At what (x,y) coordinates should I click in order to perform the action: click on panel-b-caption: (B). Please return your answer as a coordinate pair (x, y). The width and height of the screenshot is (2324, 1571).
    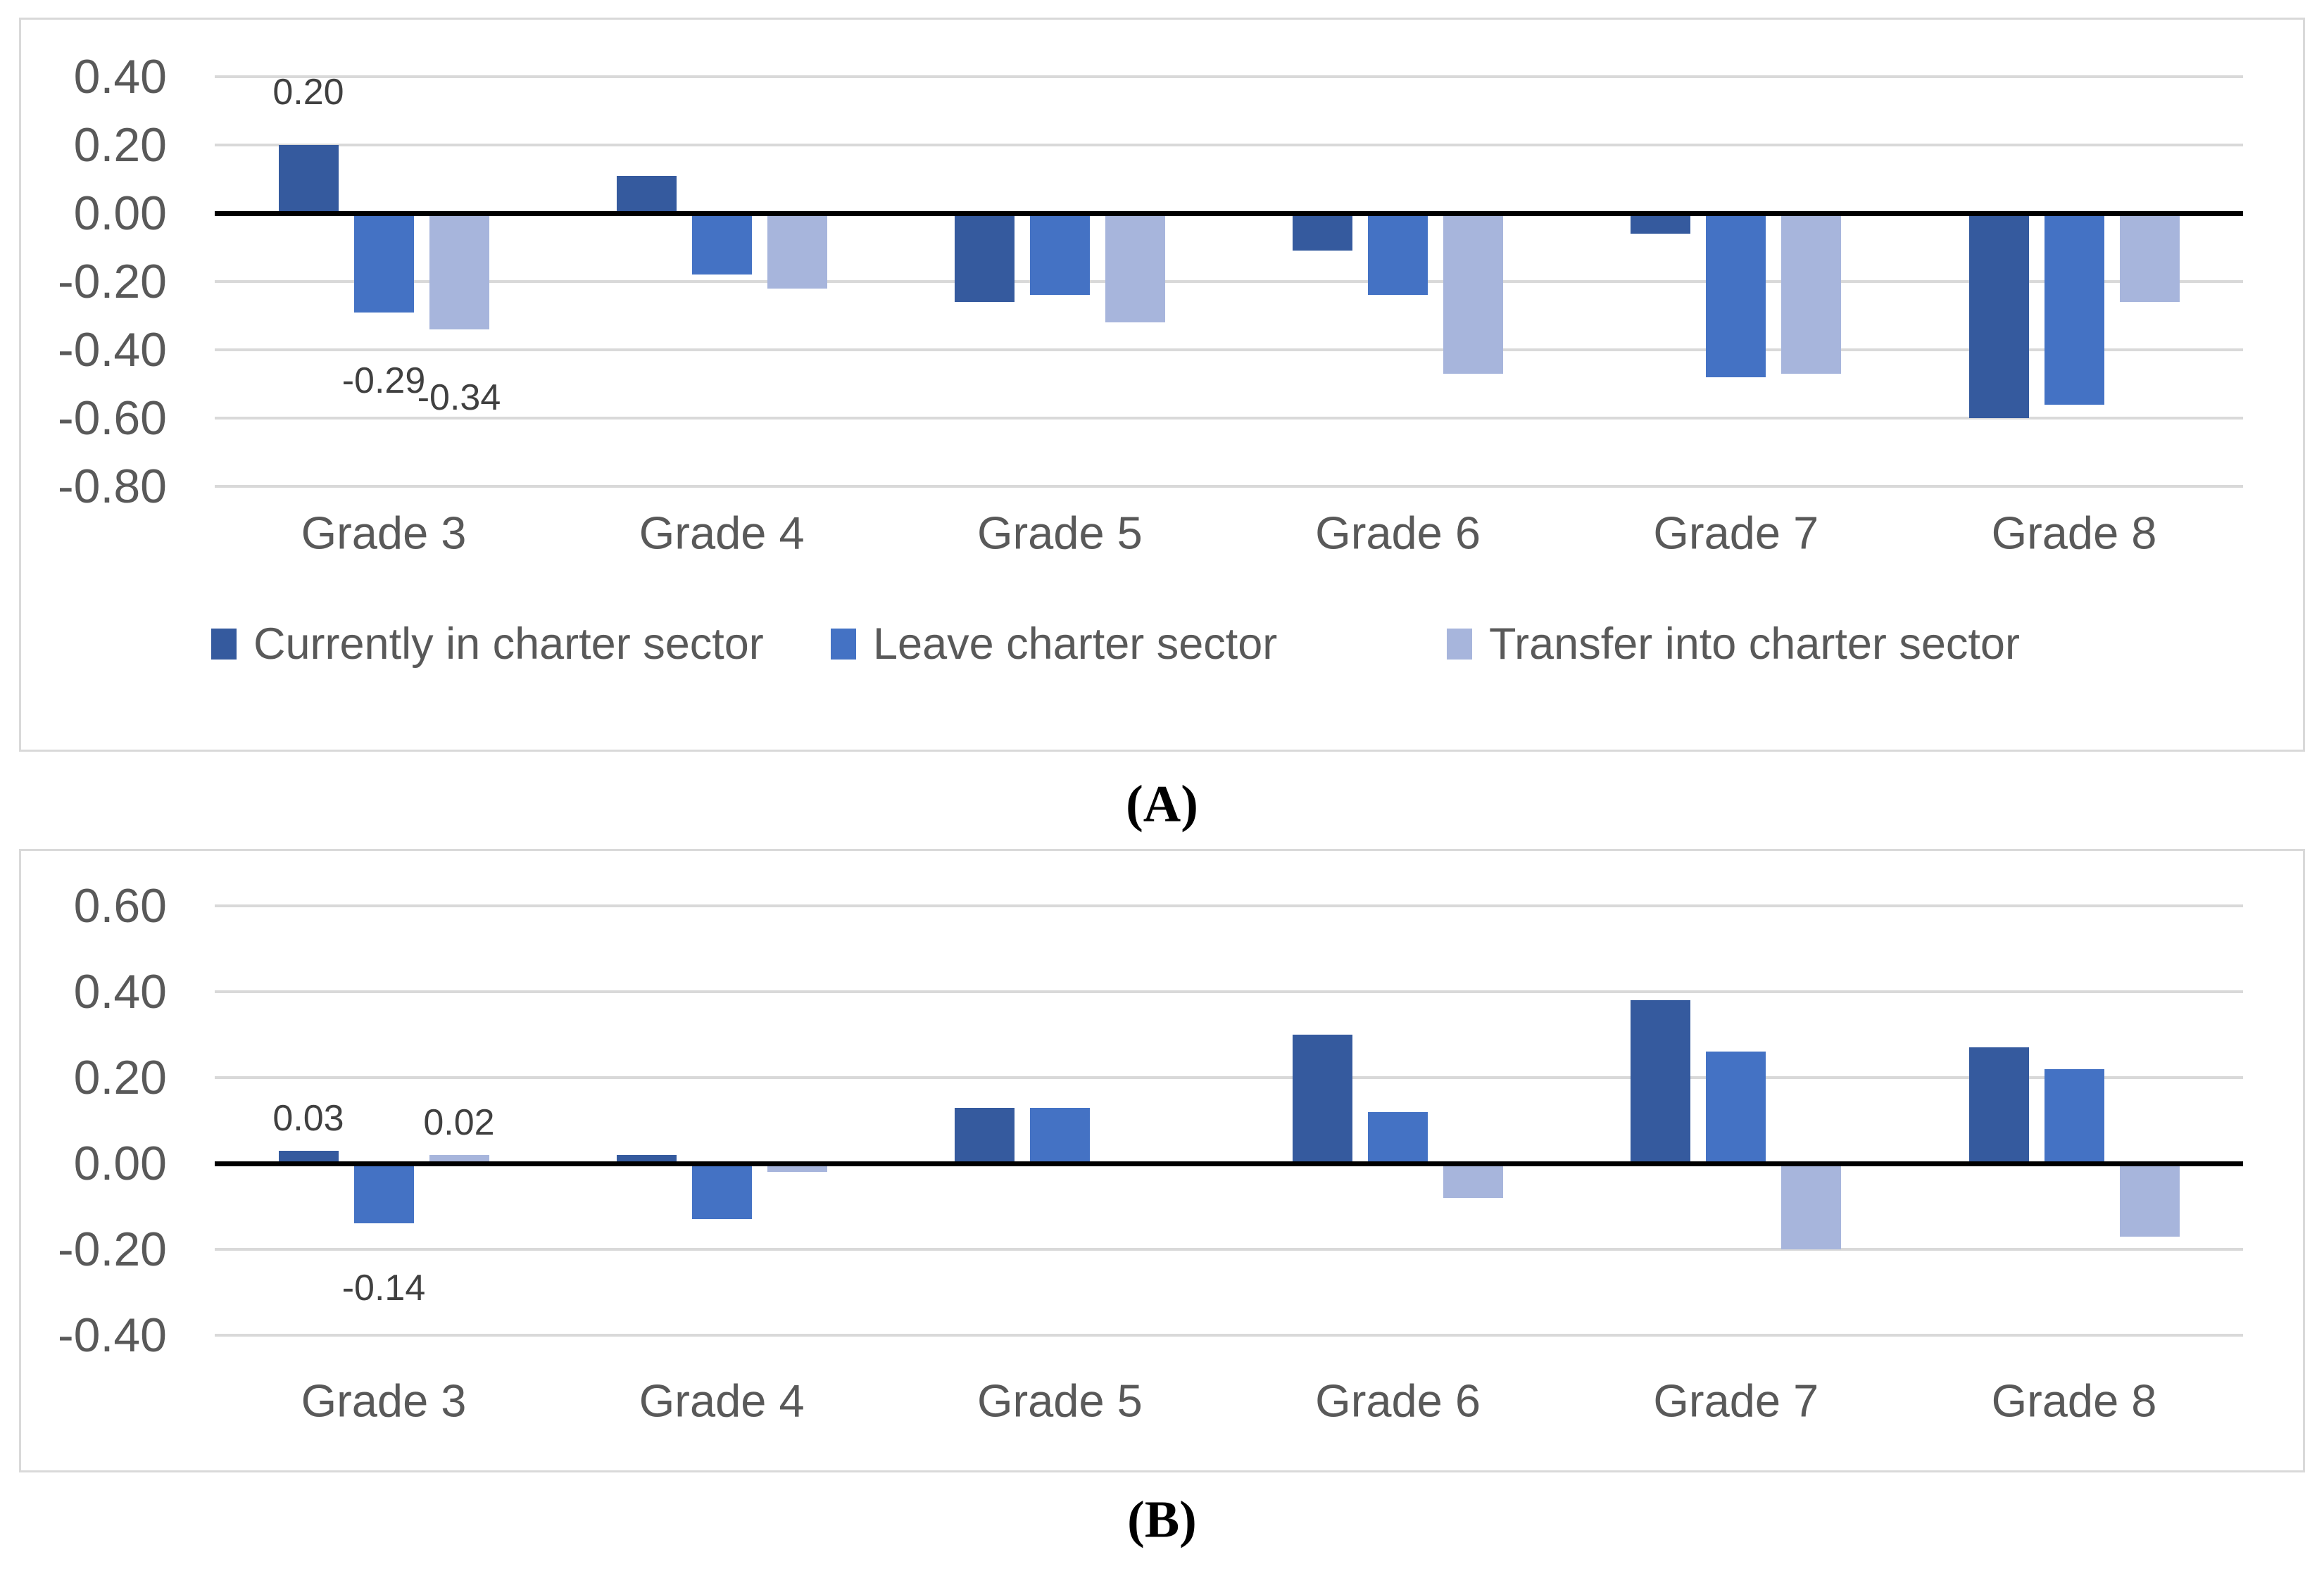
    Looking at the image, I should click on (1162, 1520).